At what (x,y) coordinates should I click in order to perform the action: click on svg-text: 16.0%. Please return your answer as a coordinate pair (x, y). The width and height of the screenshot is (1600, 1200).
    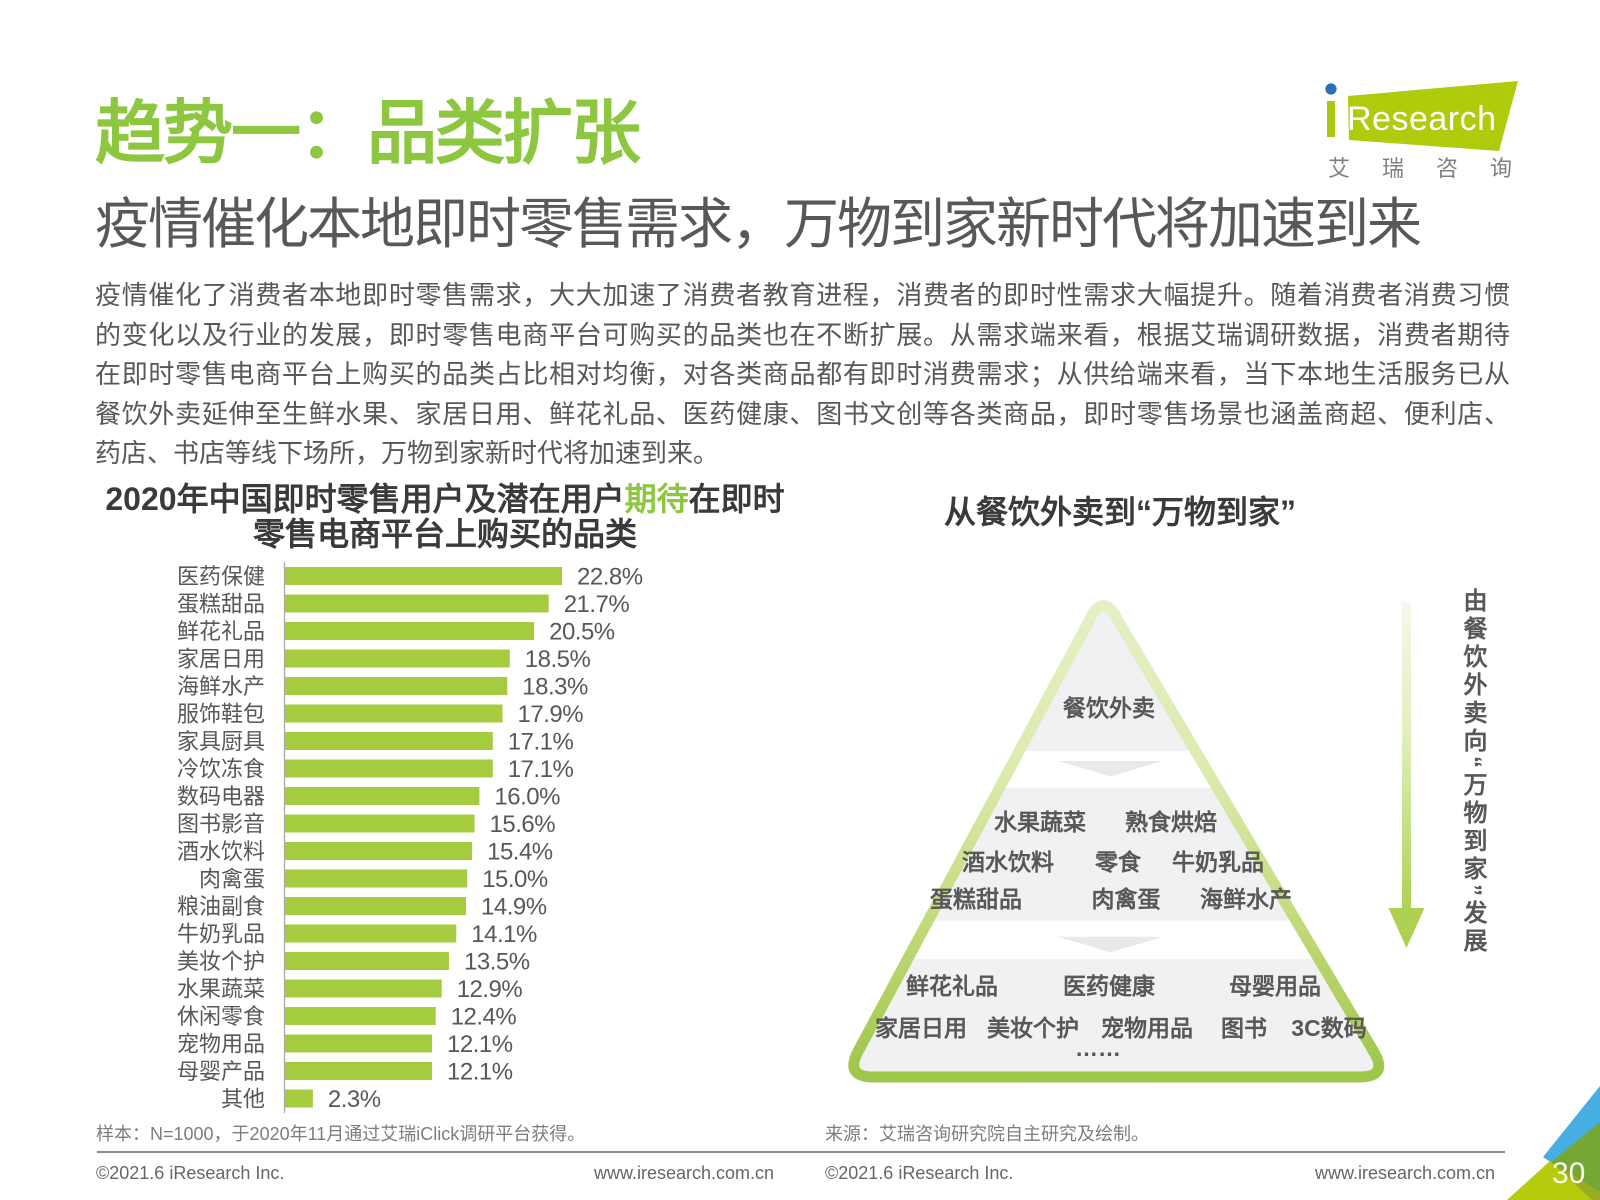
    Looking at the image, I should click on (527, 797).